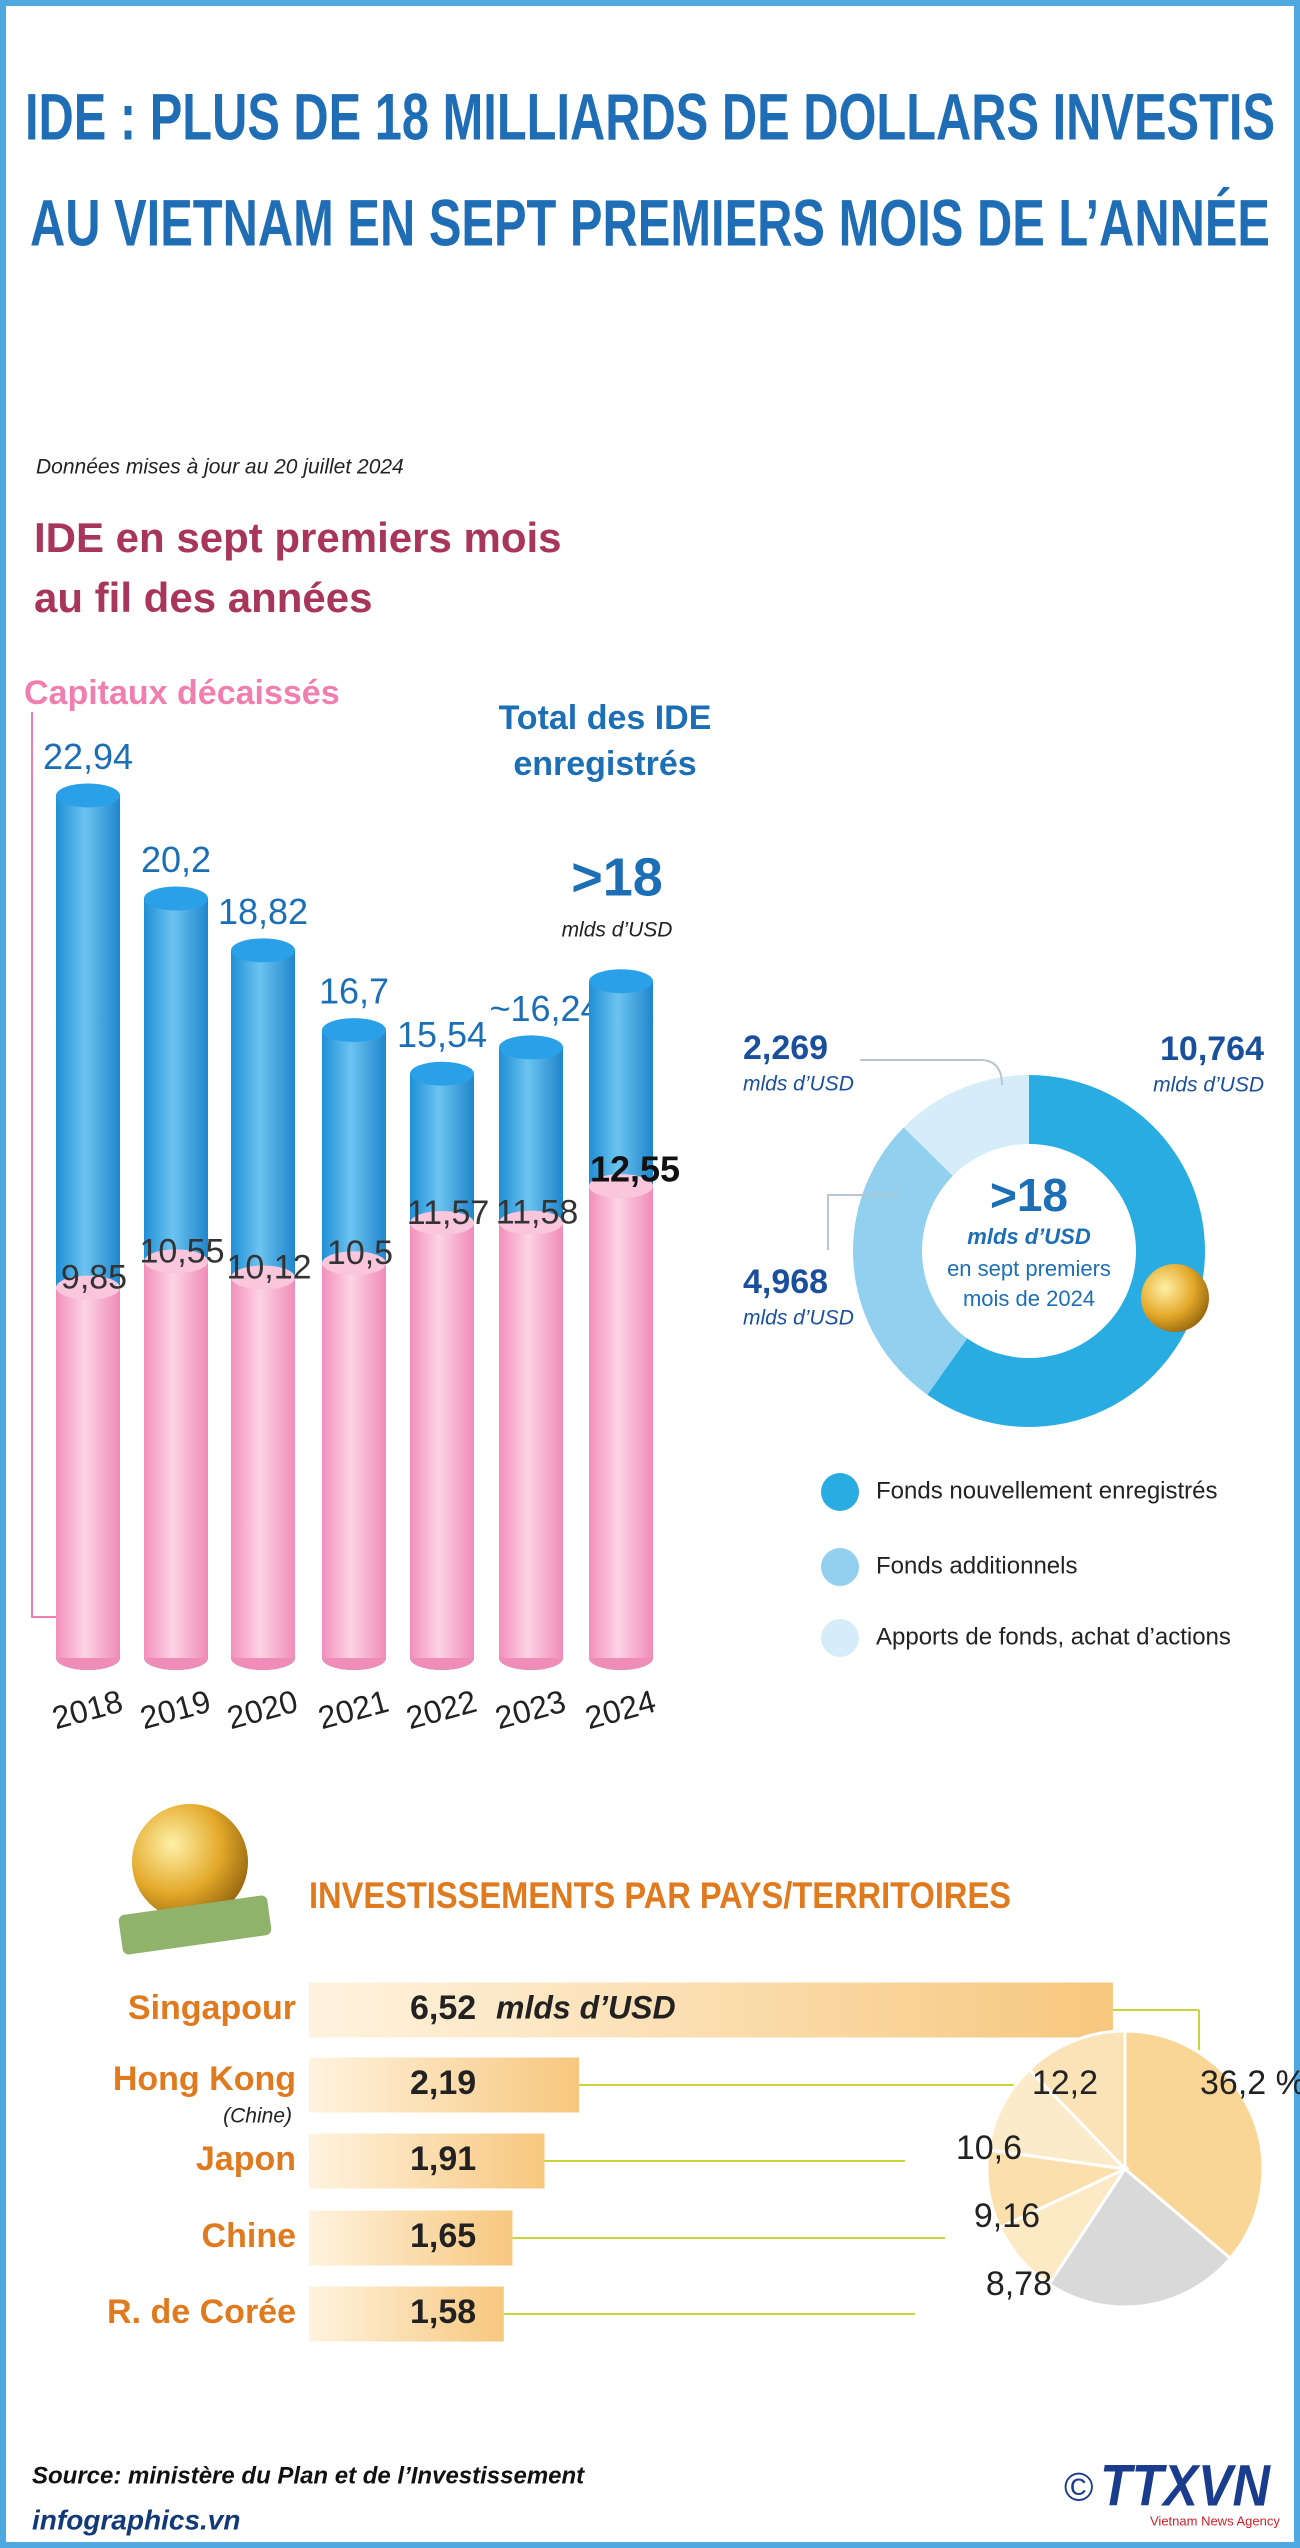 Image resolution: width=1300 pixels, height=2548 pixels. What do you see at coordinates (204, 2079) in the screenshot?
I see `category-label: Hong Kong` at bounding box center [204, 2079].